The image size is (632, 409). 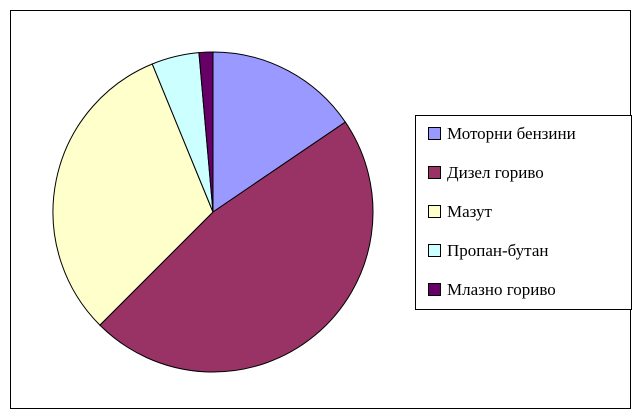 What do you see at coordinates (497, 250) in the screenshot?
I see `legend-label: Пропан-бутан` at bounding box center [497, 250].